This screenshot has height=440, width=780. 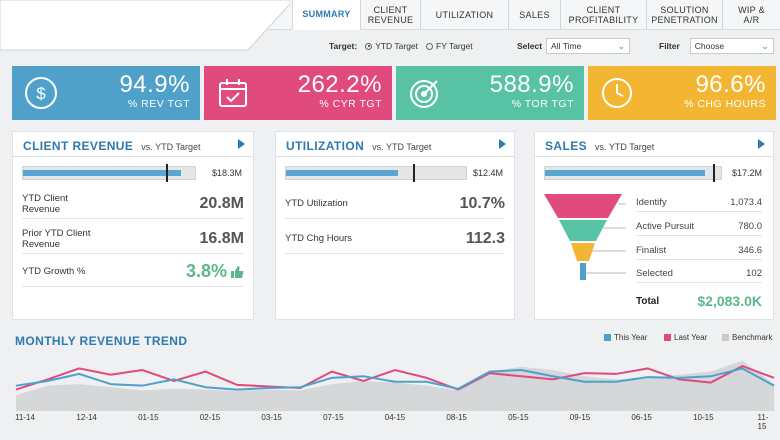 I want to click on logo-banner, so click(x=145, y=25).